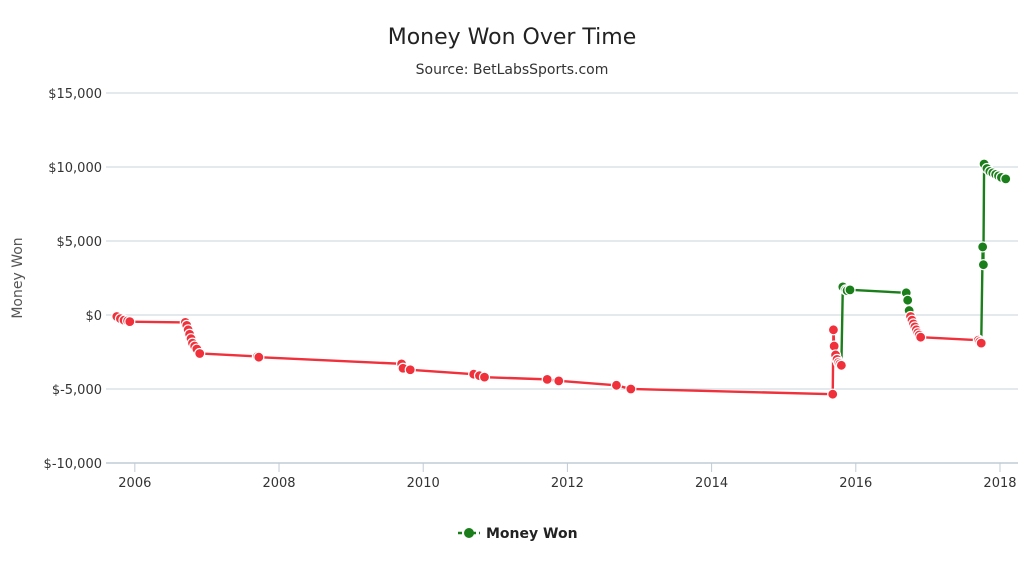  What do you see at coordinates (134, 483) in the screenshot?
I see `x-tick-label: 2006` at bounding box center [134, 483].